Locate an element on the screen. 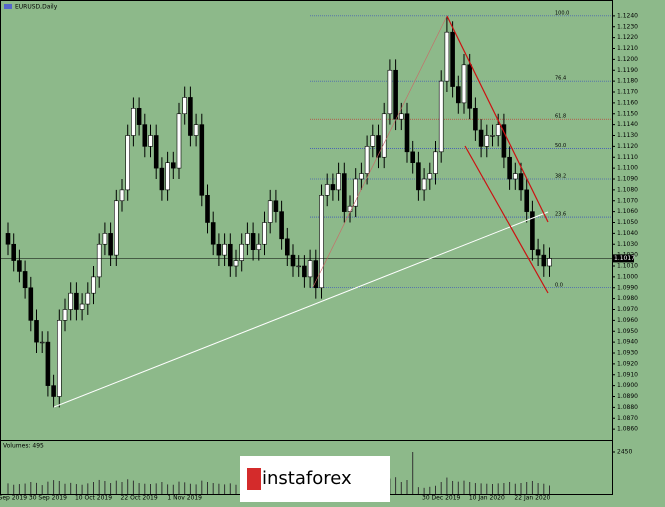 This screenshot has height=507, width=665. y-tick-label: 1.0860 is located at coordinates (627, 429).